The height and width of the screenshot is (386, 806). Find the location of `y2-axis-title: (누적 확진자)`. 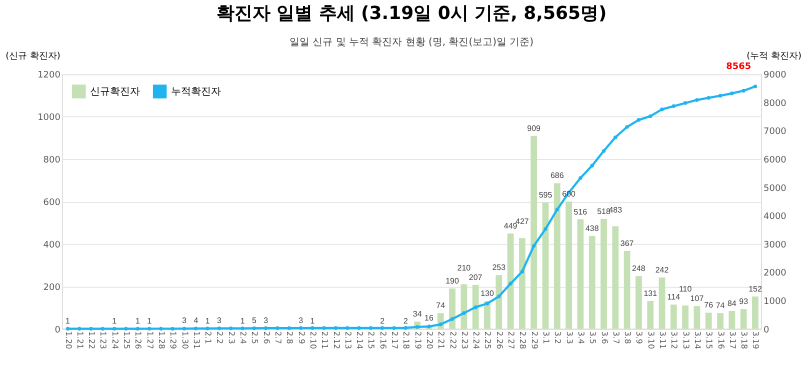

y2-axis-title: (누적 확진자) is located at coordinates (774, 57).